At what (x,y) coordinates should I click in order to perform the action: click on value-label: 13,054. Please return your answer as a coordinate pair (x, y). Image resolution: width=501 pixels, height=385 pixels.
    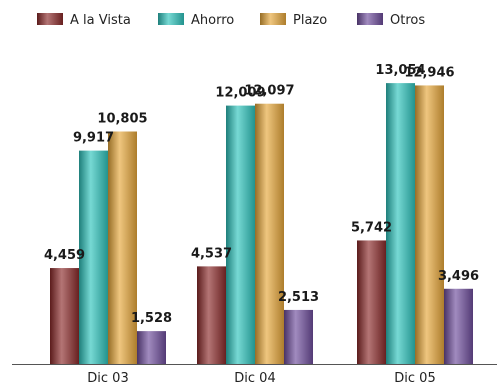
    Looking at the image, I should click on (400, 70).